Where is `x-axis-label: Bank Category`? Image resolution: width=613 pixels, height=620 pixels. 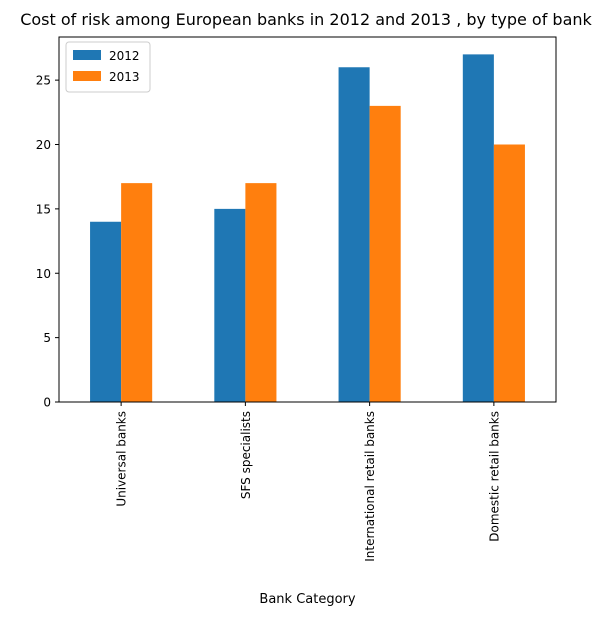 x-axis-label: Bank Category is located at coordinates (307, 599).